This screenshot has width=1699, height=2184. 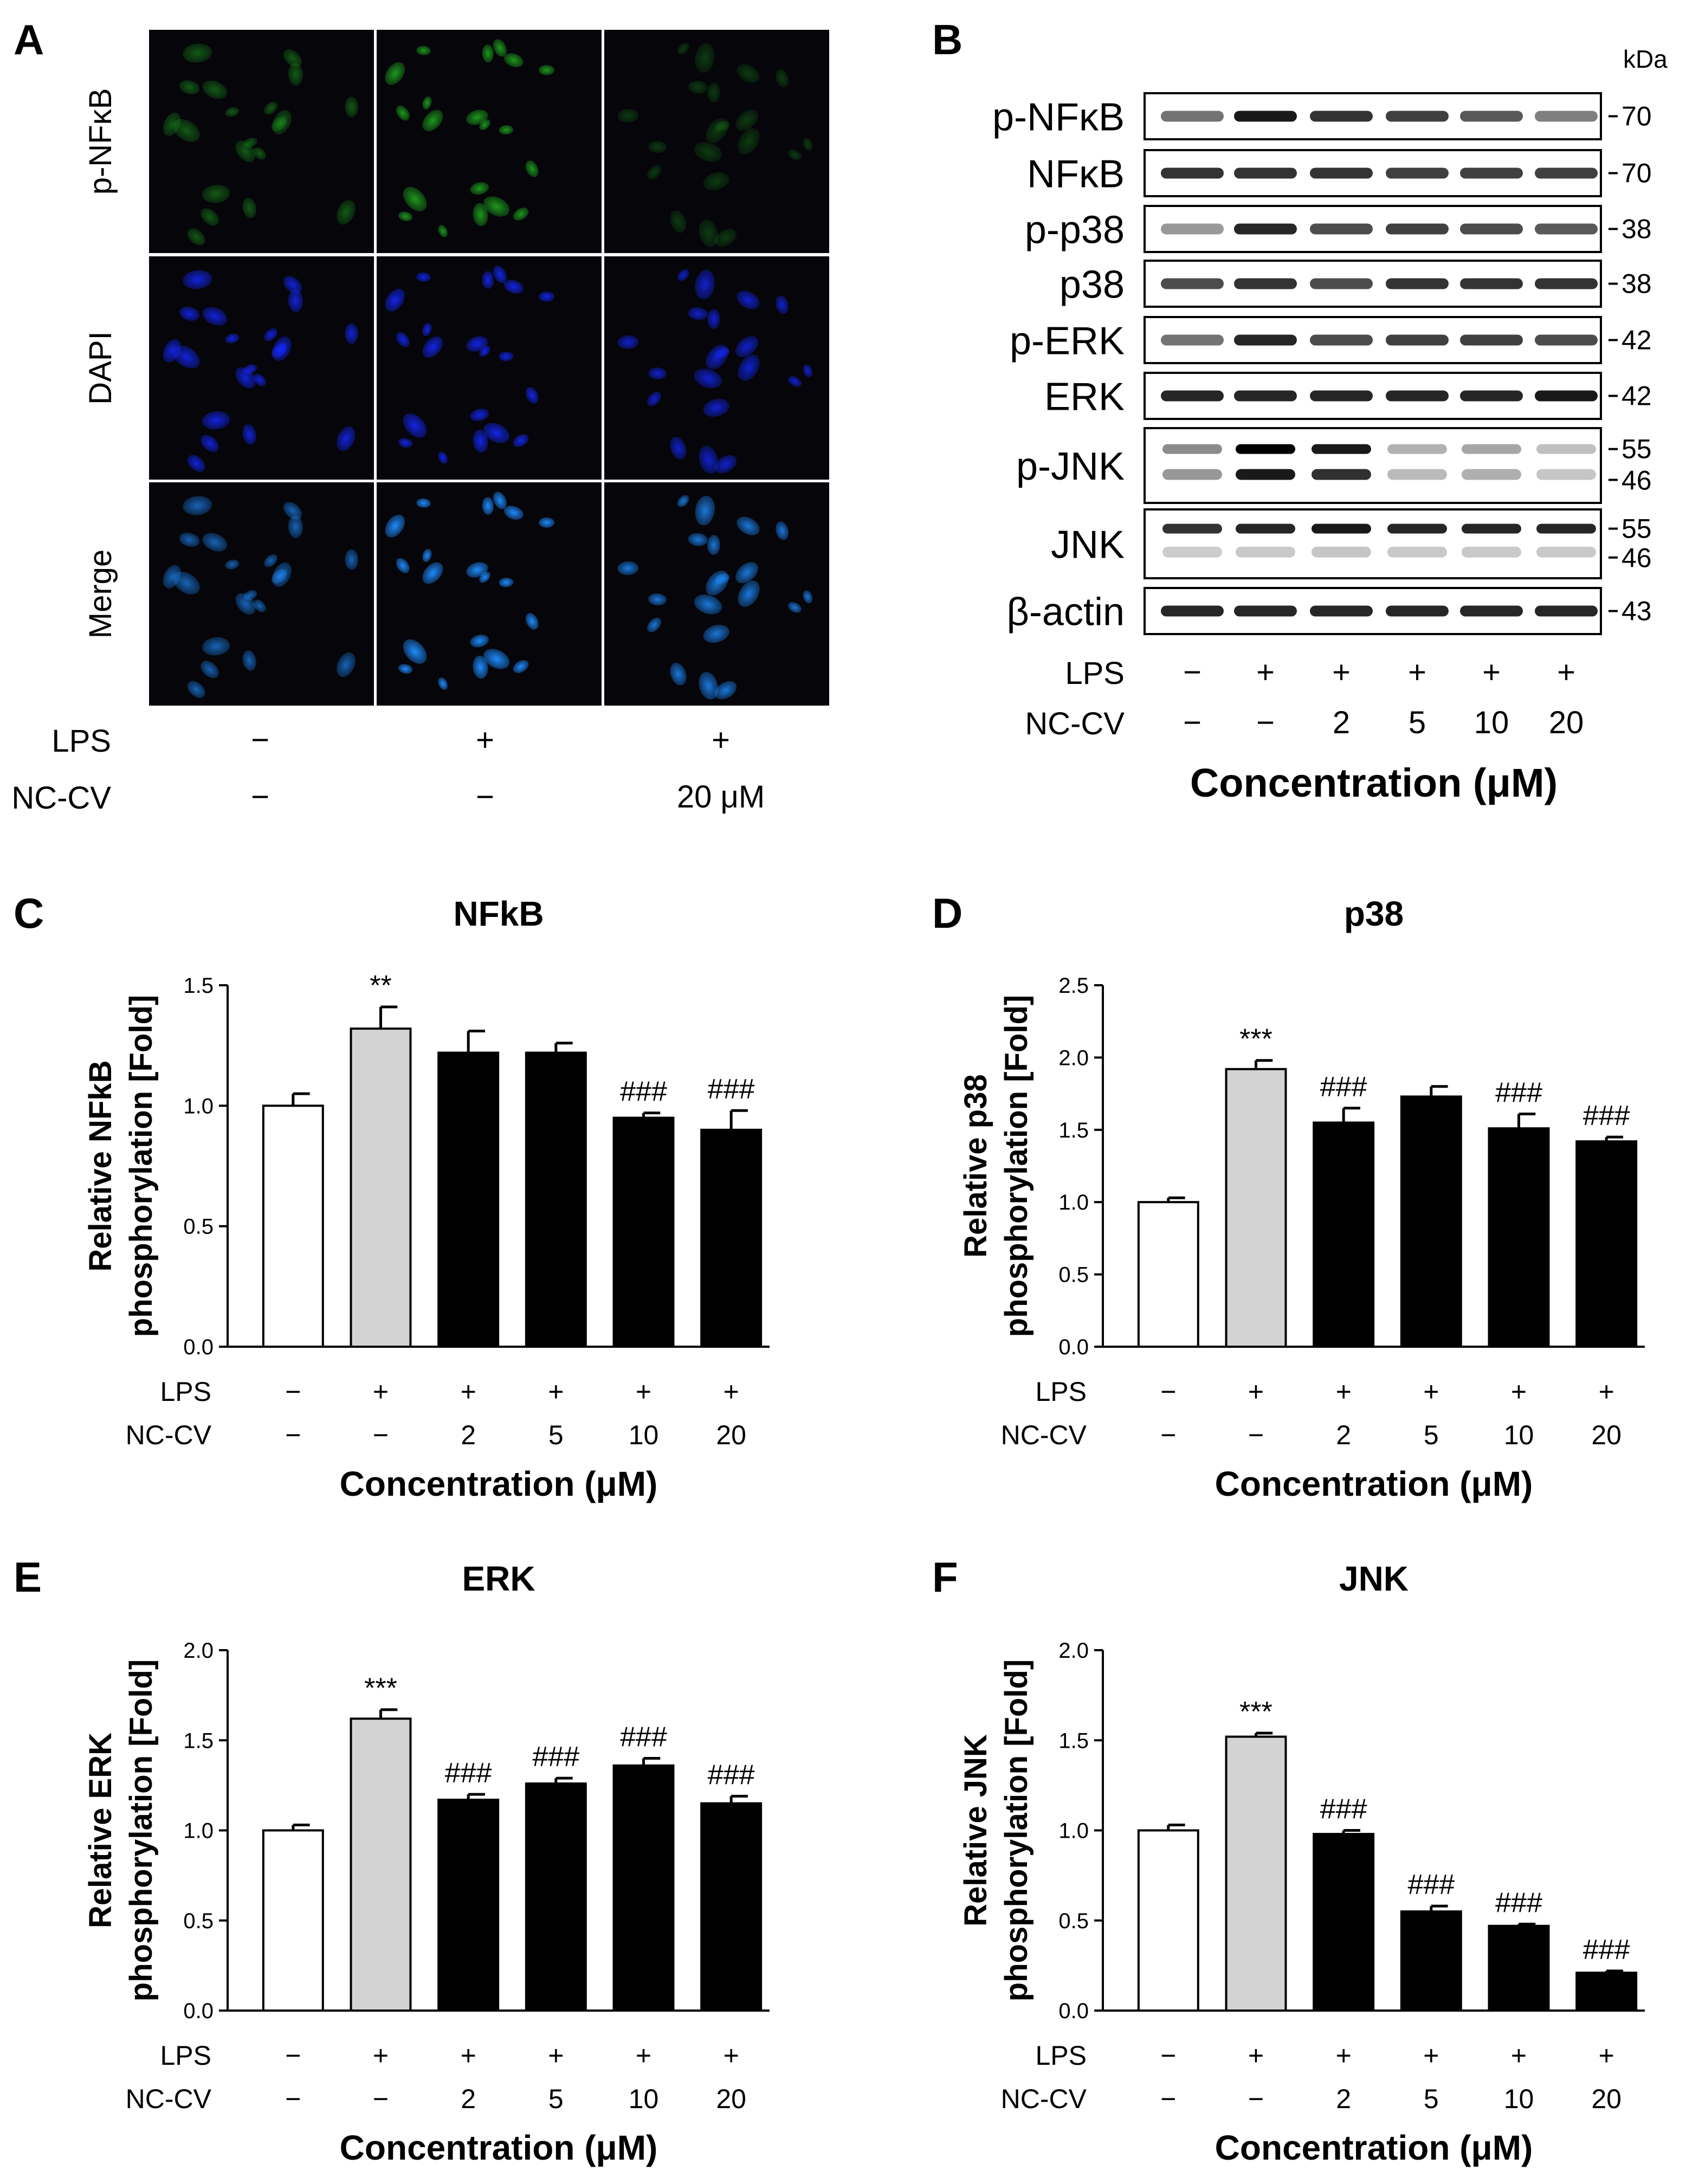 I want to click on y-tick-label: 1.5, so click(x=198, y=1741).